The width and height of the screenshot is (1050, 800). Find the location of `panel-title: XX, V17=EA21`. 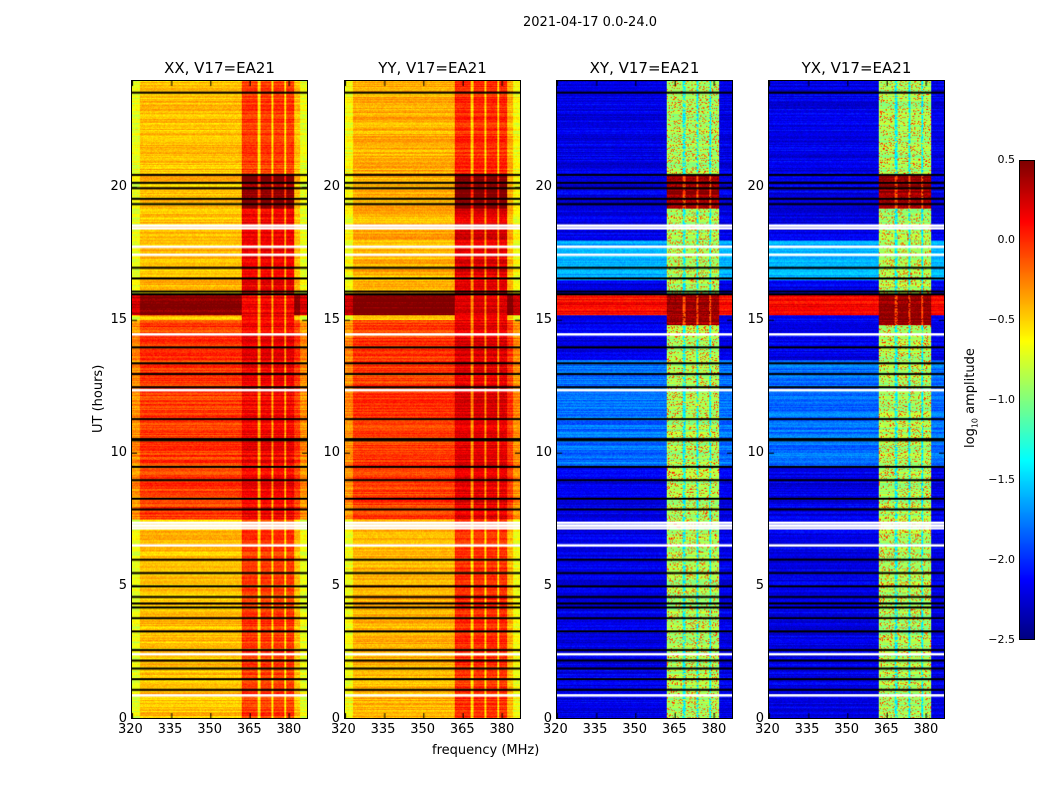

panel-title: XX, V17=EA21 is located at coordinates (219, 68).